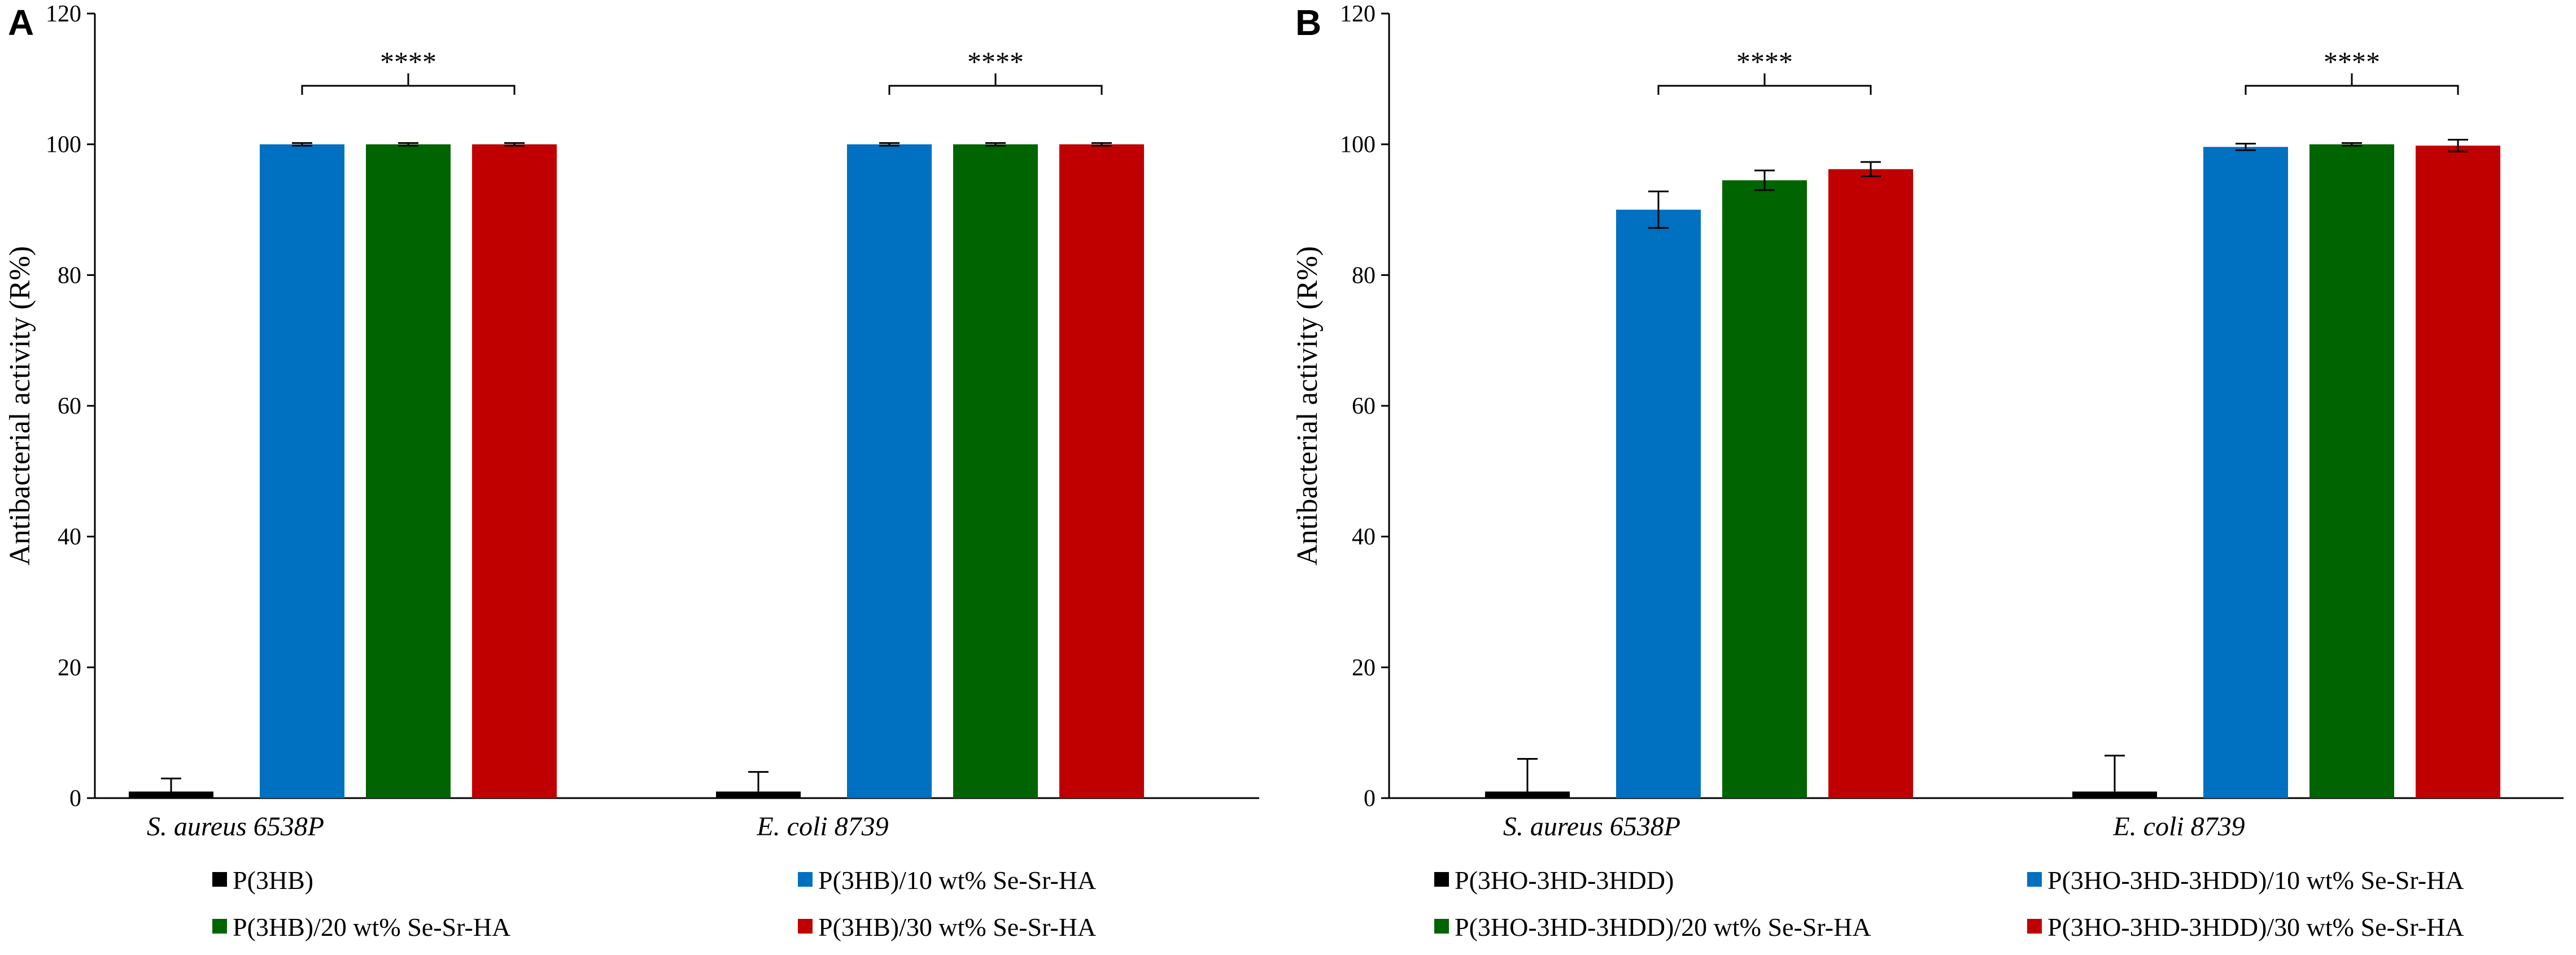 Image resolution: width=2576 pixels, height=955 pixels. What do you see at coordinates (957, 880) in the screenshot?
I see `legend-label: P(3HB)/10 wt% Se-Sr-HA` at bounding box center [957, 880].